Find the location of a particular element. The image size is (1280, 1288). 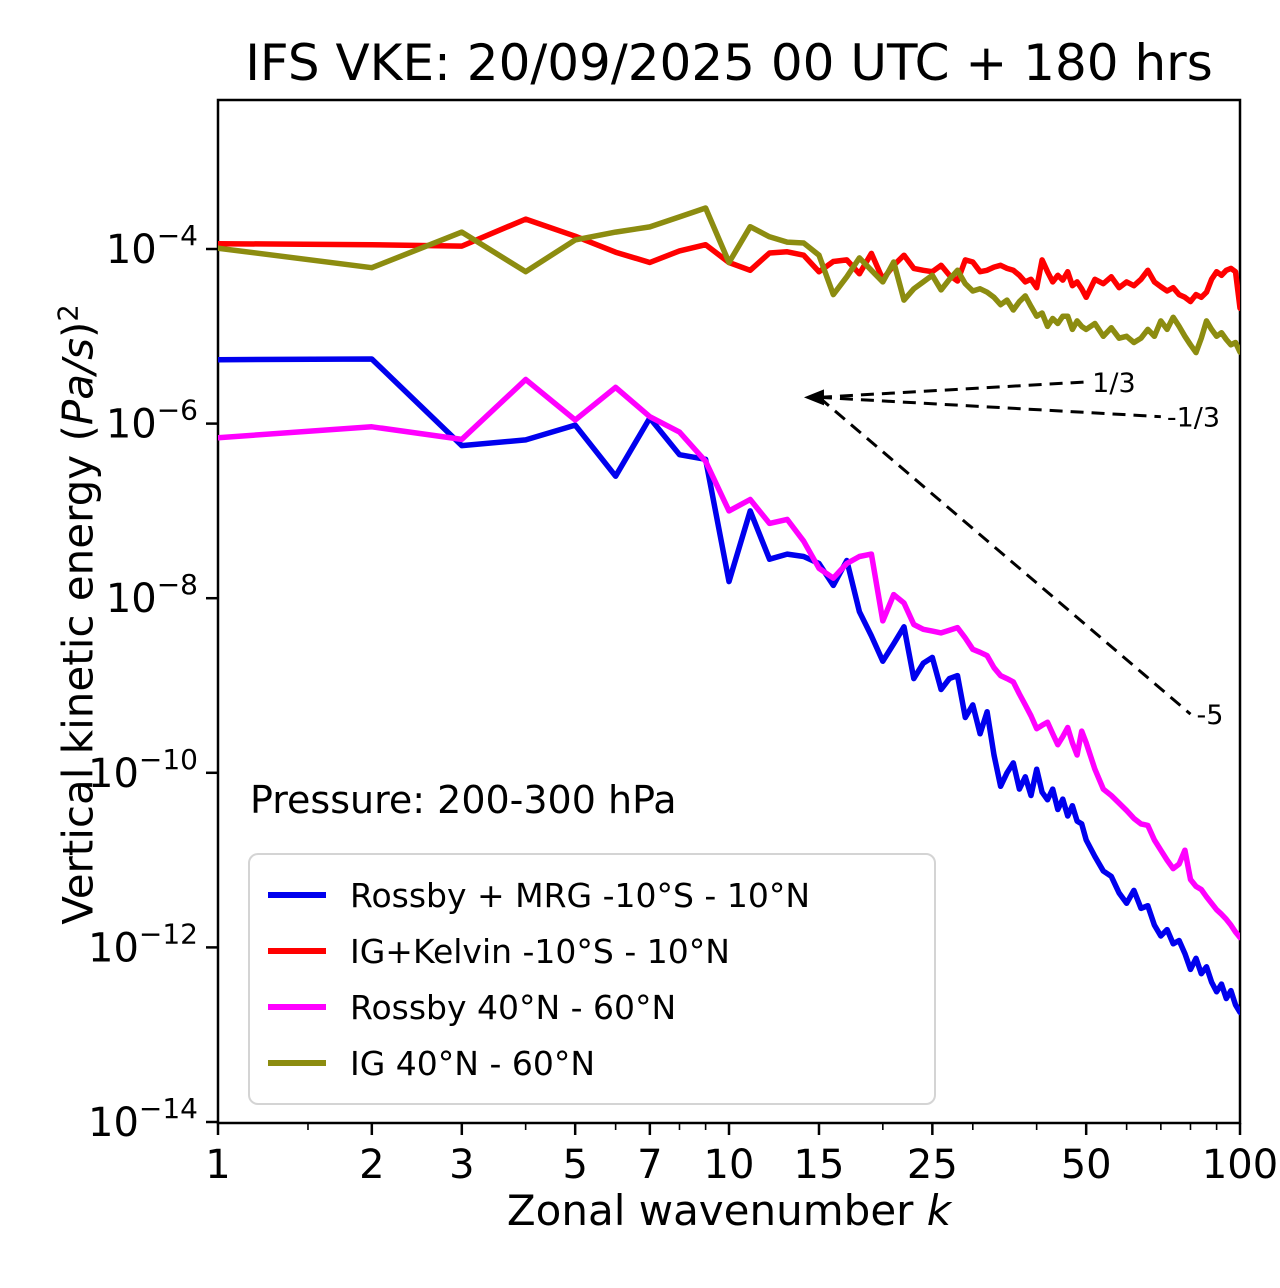

x-tick-label: 1 is located at coordinates (217, 1165).